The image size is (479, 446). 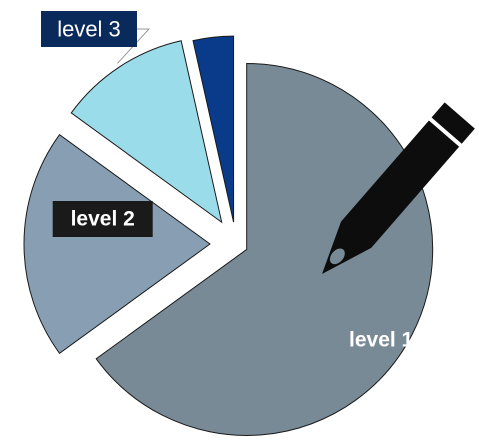 I want to click on slice-label-text: level 2, so click(x=103, y=219).